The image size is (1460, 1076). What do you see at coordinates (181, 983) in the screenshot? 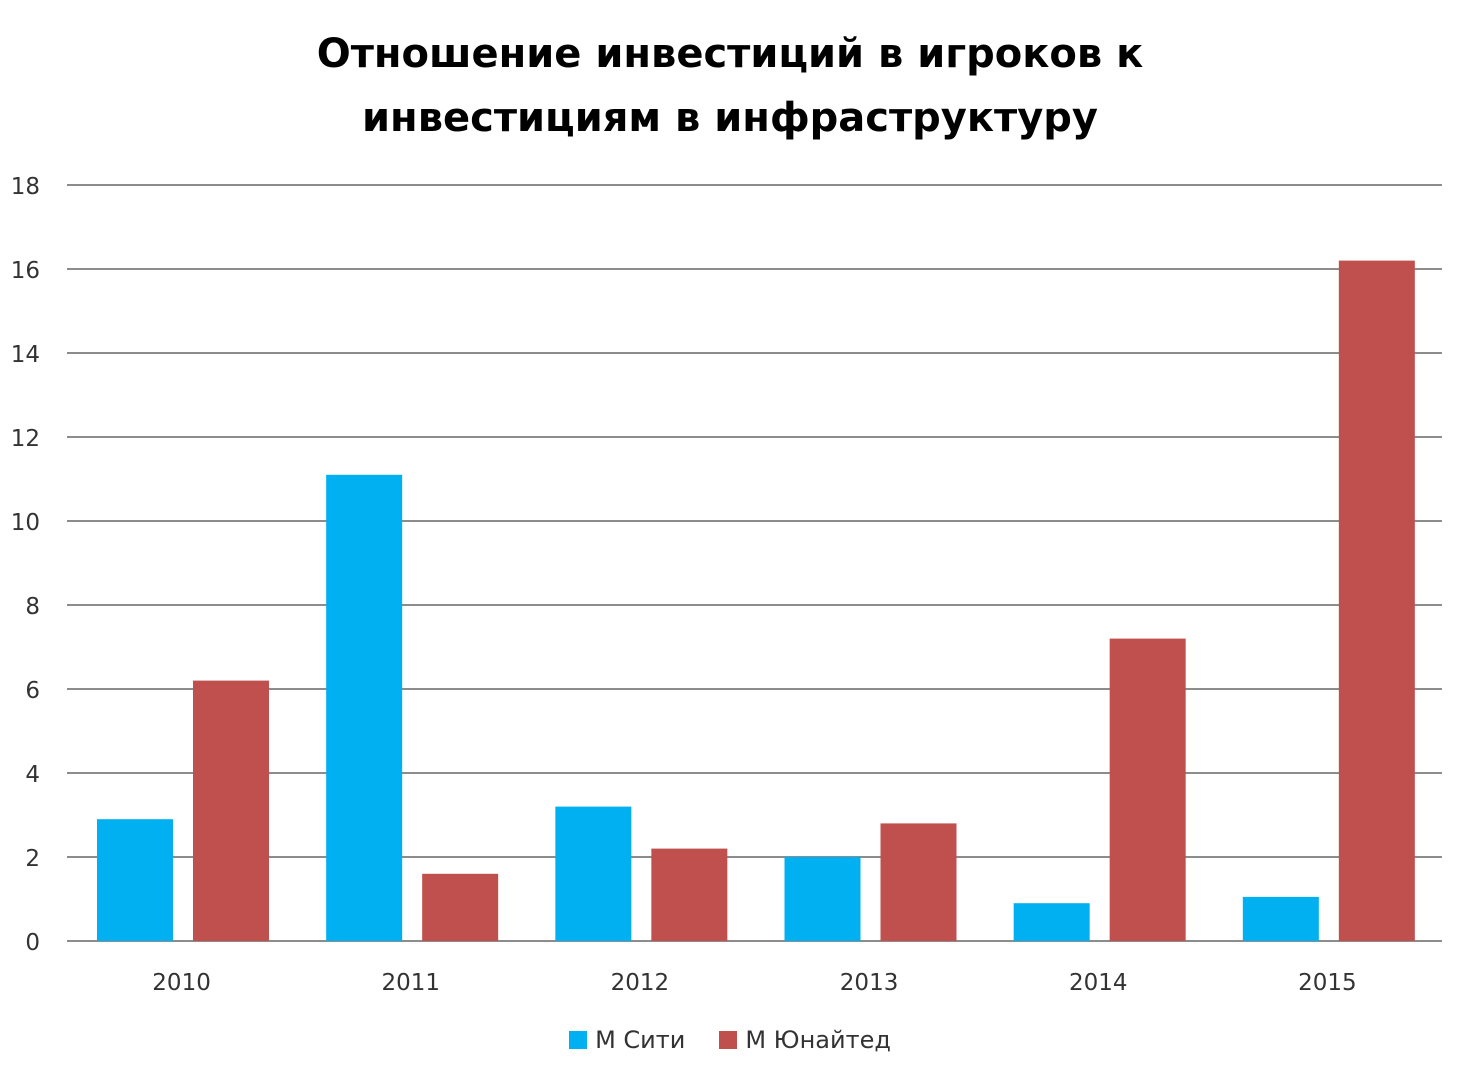
I see `x-tick-label: 2010` at bounding box center [181, 983].